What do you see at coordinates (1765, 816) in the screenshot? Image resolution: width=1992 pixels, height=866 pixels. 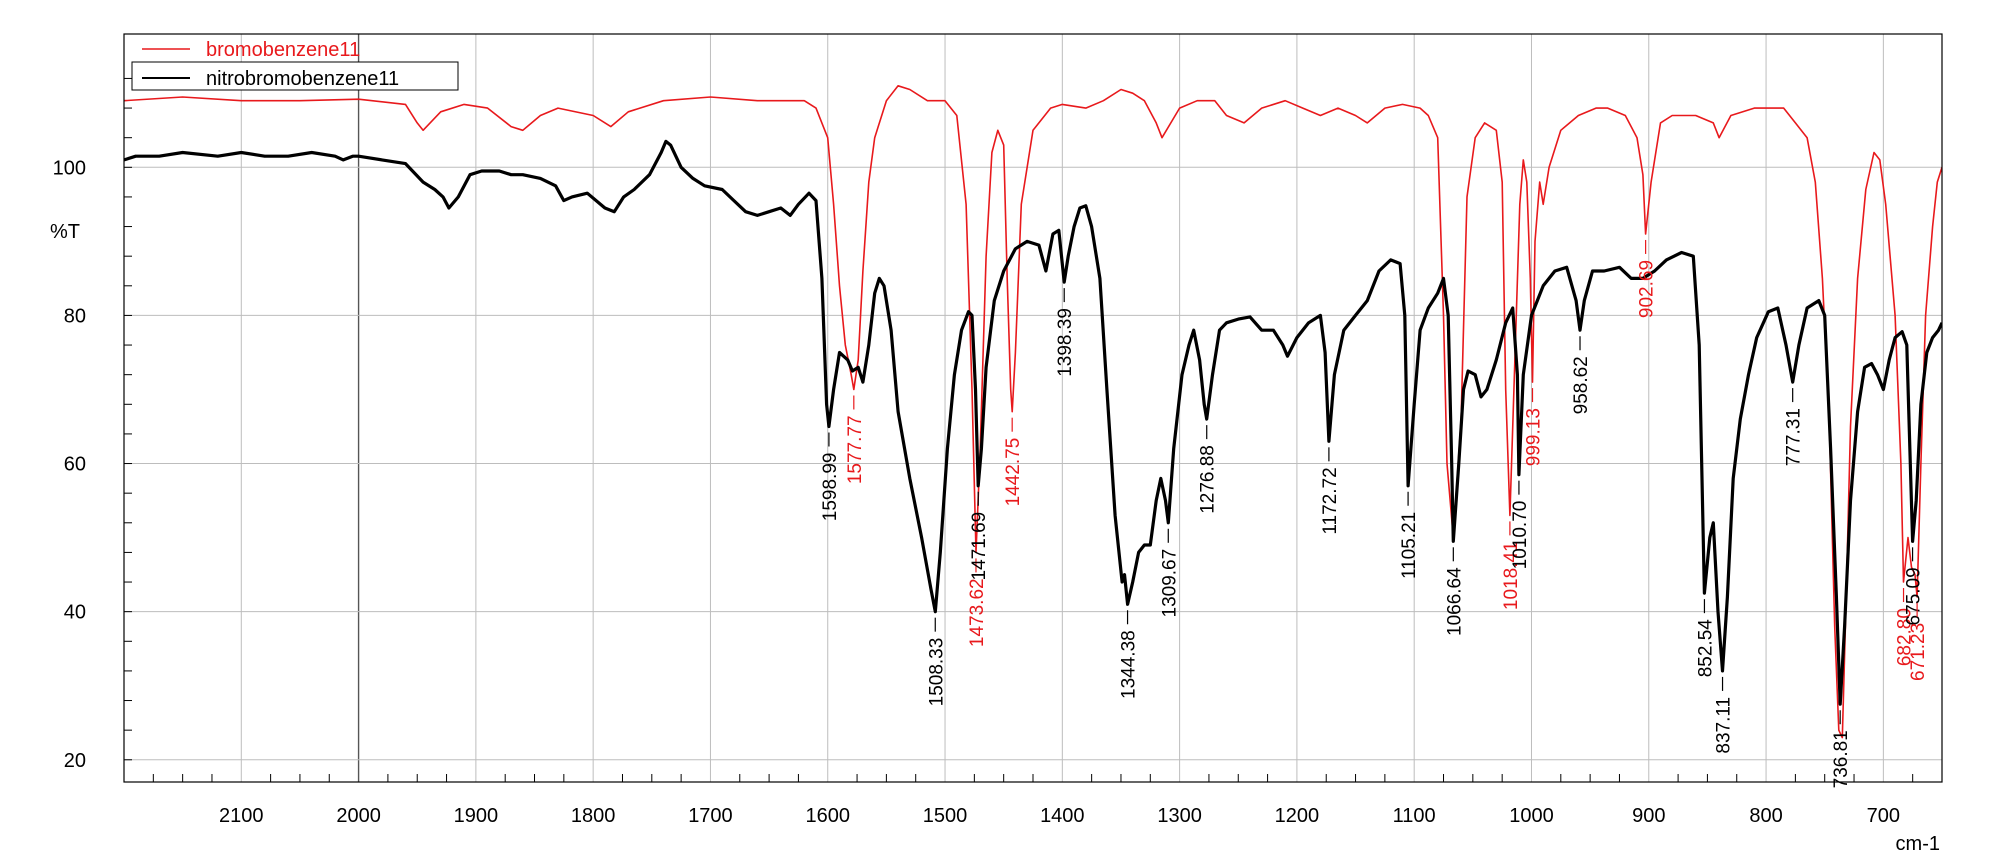 I see `x-tick-label: 800` at bounding box center [1765, 816].